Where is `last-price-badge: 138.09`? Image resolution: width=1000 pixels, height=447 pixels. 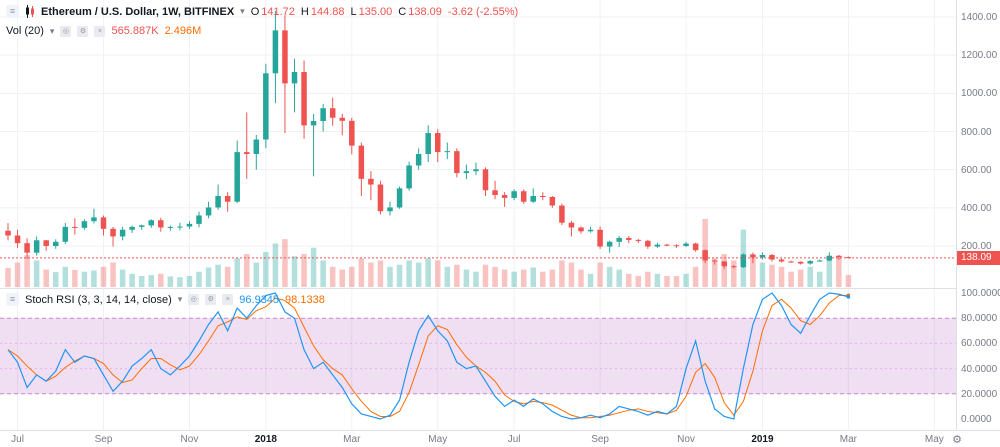 last-price-badge: 138.09 is located at coordinates (978, 257).